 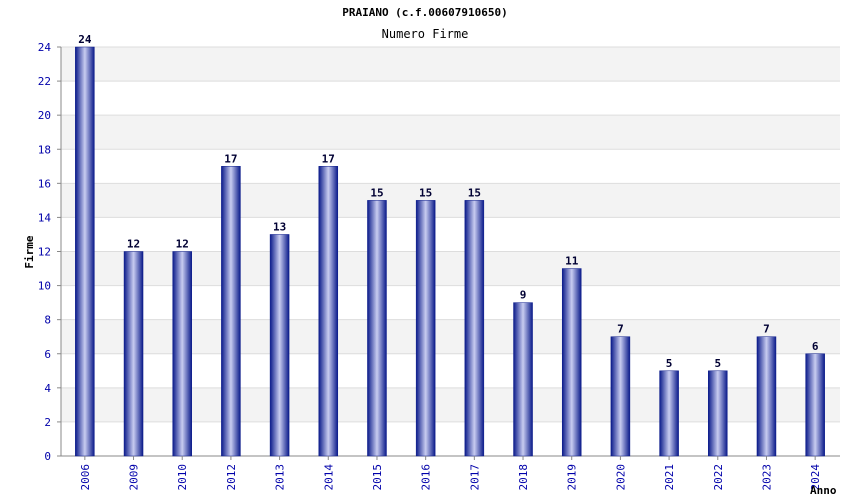 What do you see at coordinates (766, 329) in the screenshot?
I see `data-label-2023: 7` at bounding box center [766, 329].